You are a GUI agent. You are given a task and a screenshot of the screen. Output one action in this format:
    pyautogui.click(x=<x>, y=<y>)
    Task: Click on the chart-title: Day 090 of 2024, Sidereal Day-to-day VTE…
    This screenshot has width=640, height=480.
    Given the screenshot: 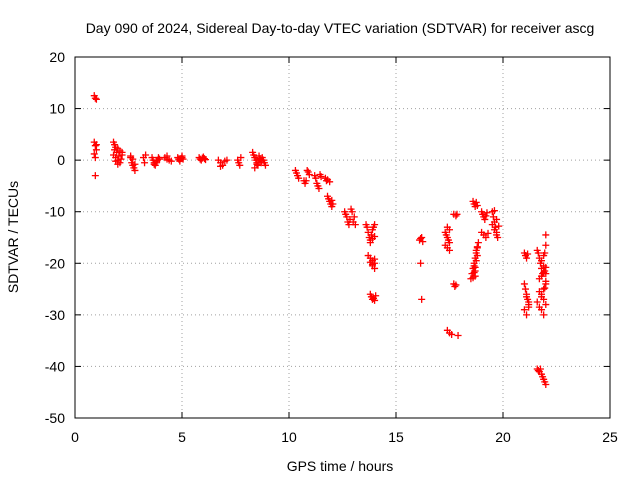 What is the action you would take?
    pyautogui.click(x=340, y=28)
    